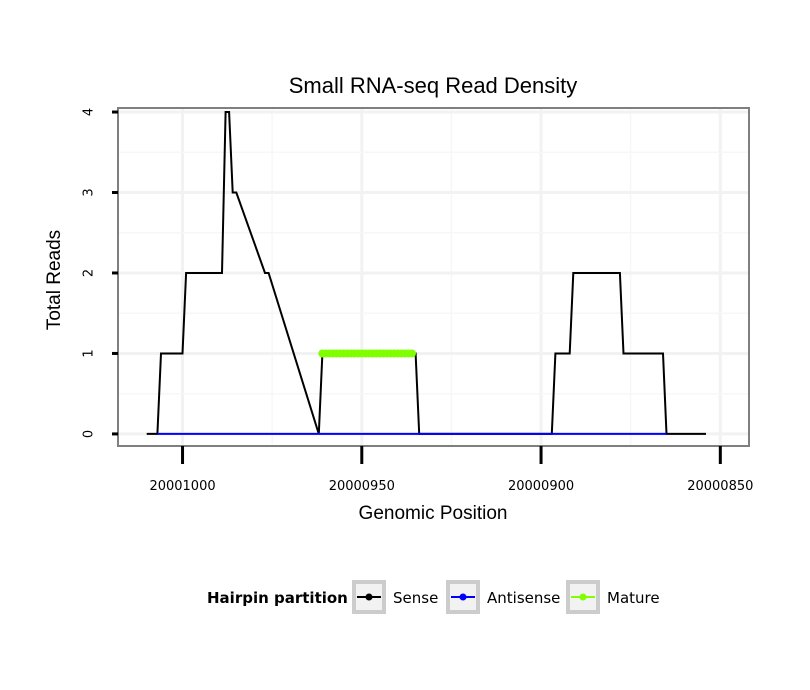 The width and height of the screenshot is (810, 690). Describe the element at coordinates (54, 280) in the screenshot. I see `y-axis-label: Total Reads` at that location.